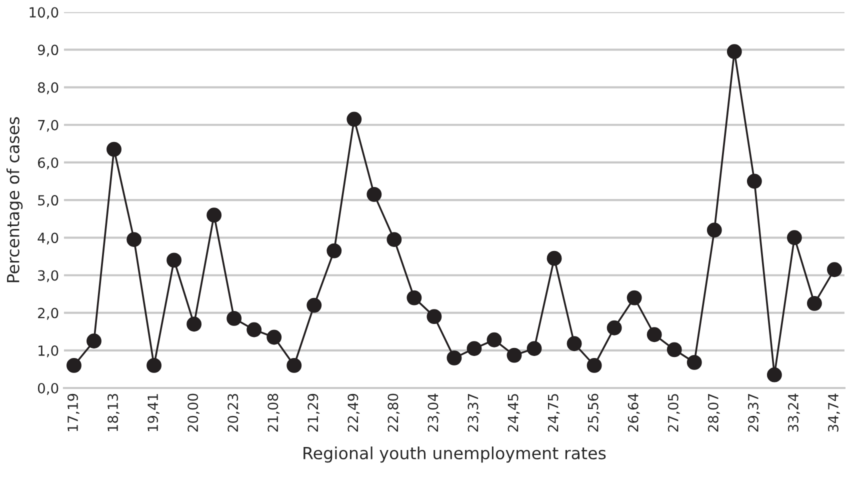 Image resolution: width=853 pixels, height=485 pixels. What do you see at coordinates (74, 413) in the screenshot?
I see `x-tick-label: 17,19` at bounding box center [74, 413].